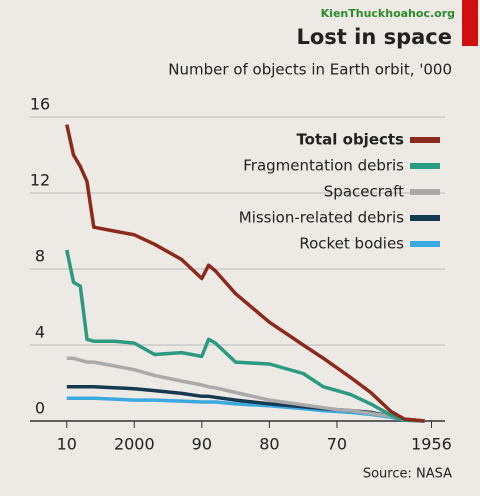  What do you see at coordinates (40, 180) in the screenshot?
I see `y-tick-label: 12` at bounding box center [40, 180].